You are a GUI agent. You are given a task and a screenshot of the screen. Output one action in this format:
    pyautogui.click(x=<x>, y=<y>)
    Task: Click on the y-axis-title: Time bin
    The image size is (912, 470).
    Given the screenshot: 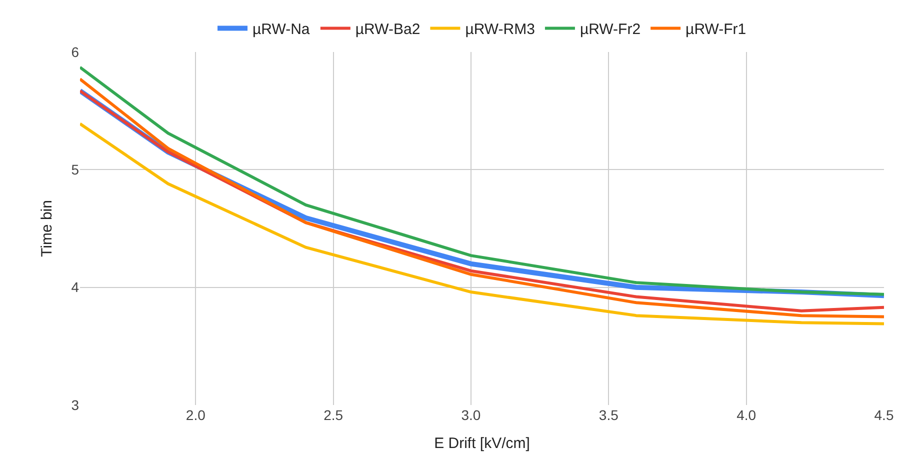 What is the action you would take?
    pyautogui.click(x=47, y=228)
    